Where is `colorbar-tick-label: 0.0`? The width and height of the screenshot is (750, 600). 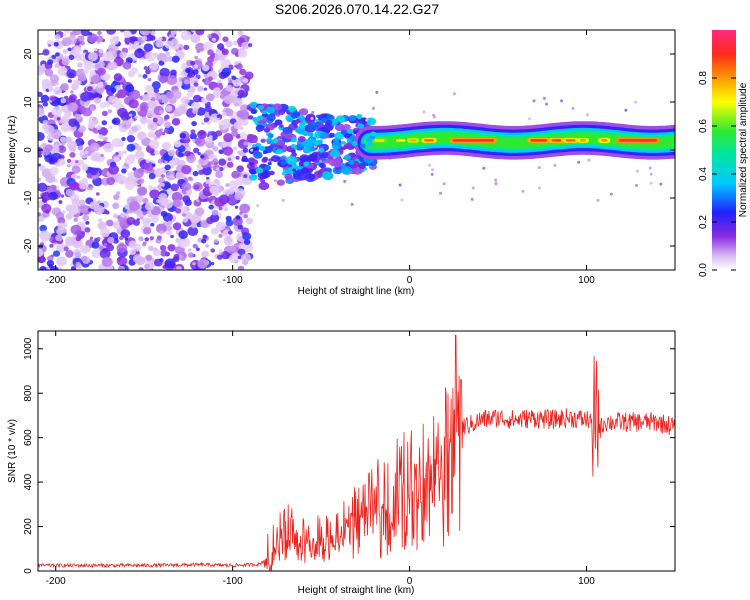
colorbar-tick-label: 0.0 is located at coordinates (703, 270).